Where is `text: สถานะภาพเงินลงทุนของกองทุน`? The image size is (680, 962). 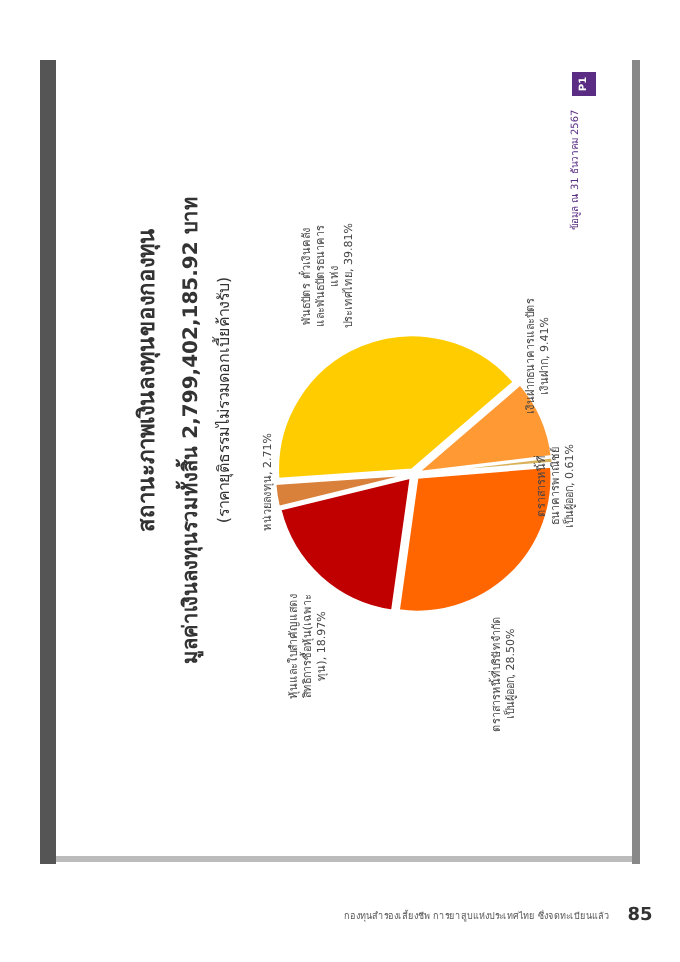
text: สถานะภาพเงินลงทุนของกองทุน is located at coordinates (147, 381).